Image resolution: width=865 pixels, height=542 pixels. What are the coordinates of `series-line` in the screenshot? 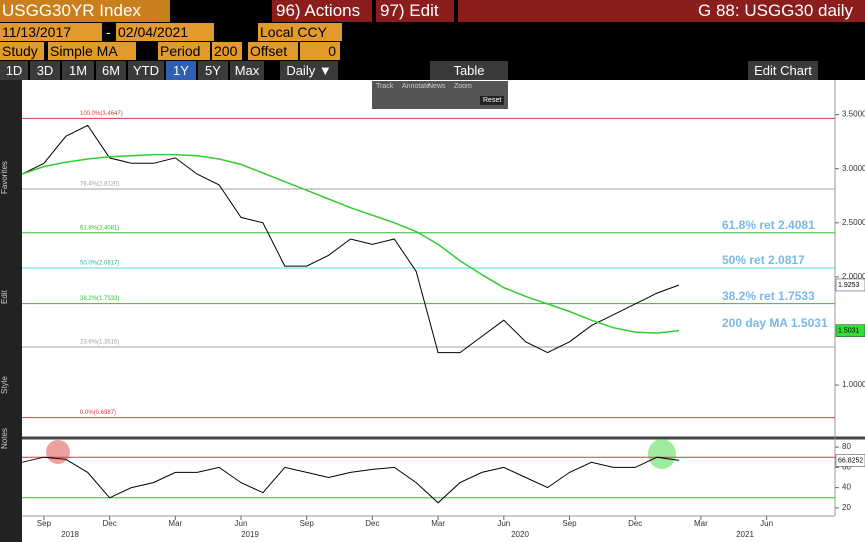 It's located at (350, 480).